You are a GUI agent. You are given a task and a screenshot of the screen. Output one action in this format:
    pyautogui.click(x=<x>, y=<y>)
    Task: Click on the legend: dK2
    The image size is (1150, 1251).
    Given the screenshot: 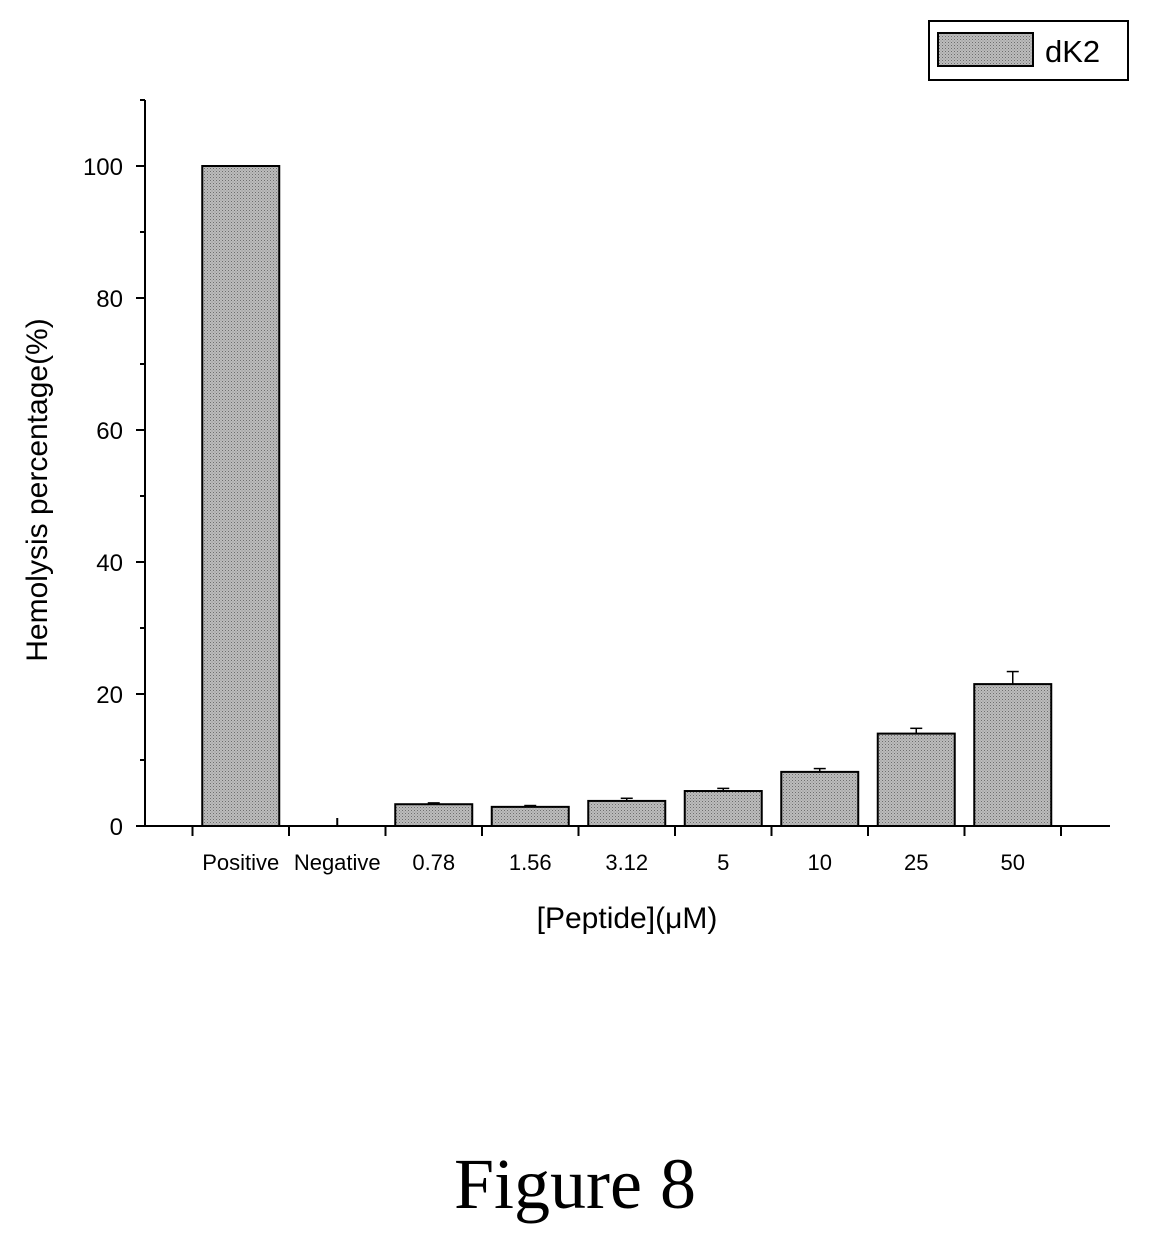 What is the action you would take?
    pyautogui.click(x=1028, y=50)
    